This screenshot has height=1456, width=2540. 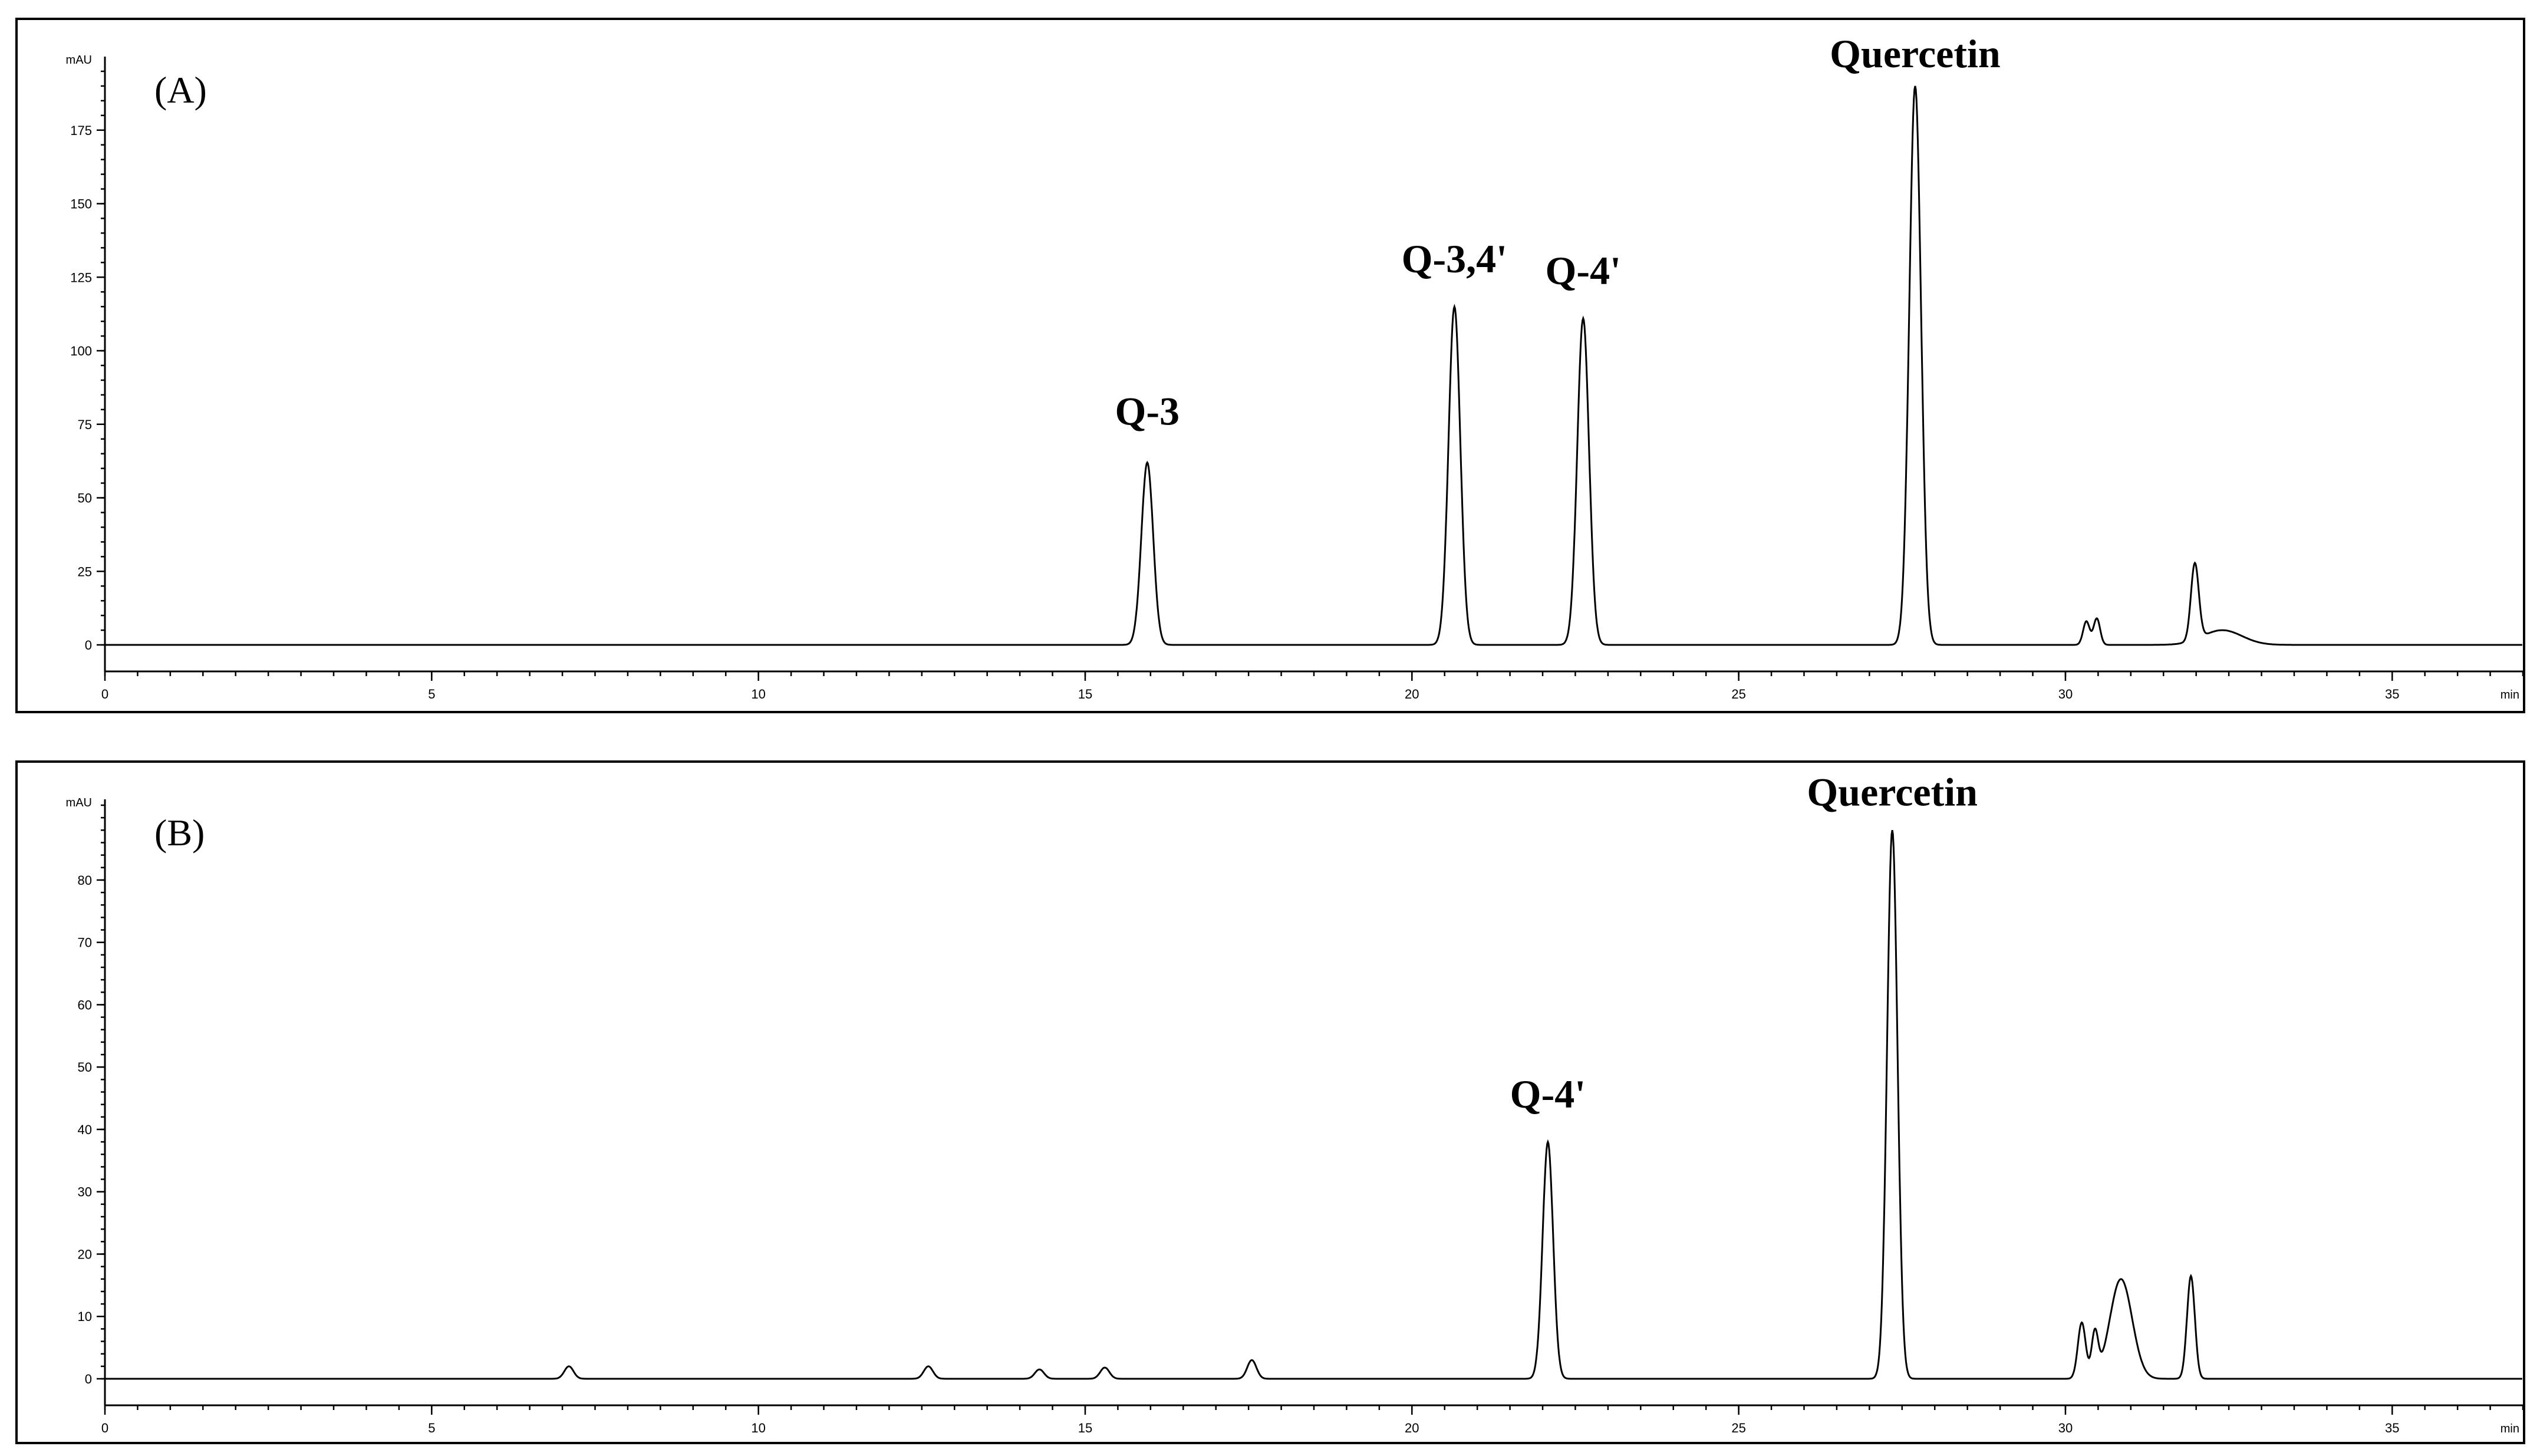 What do you see at coordinates (81, 277) in the screenshot?
I see `y-tick-label: 125` at bounding box center [81, 277].